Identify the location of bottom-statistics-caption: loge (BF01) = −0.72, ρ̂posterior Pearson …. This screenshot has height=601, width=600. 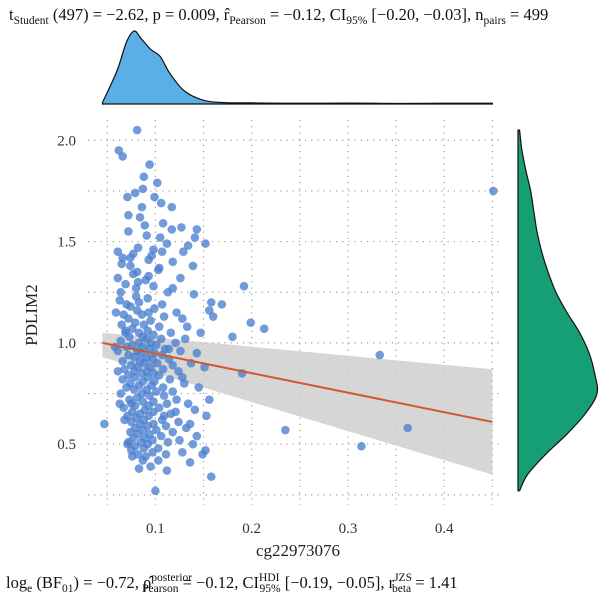
(232, 583).